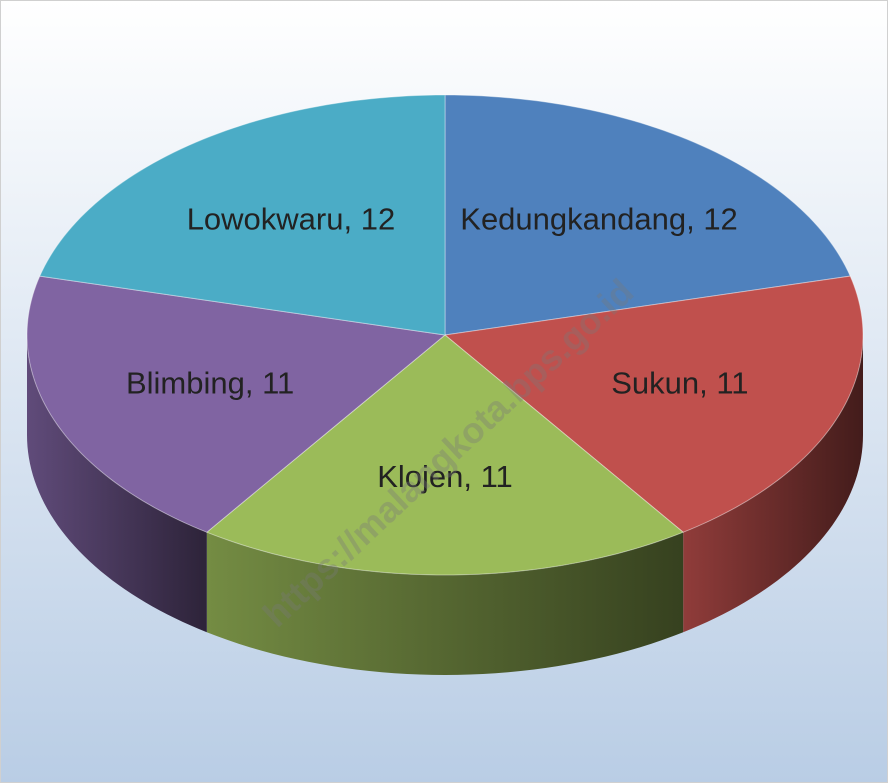 The width and height of the screenshot is (888, 783). Describe the element at coordinates (445, 476) in the screenshot. I see `data-label: Klojen, 11` at that location.